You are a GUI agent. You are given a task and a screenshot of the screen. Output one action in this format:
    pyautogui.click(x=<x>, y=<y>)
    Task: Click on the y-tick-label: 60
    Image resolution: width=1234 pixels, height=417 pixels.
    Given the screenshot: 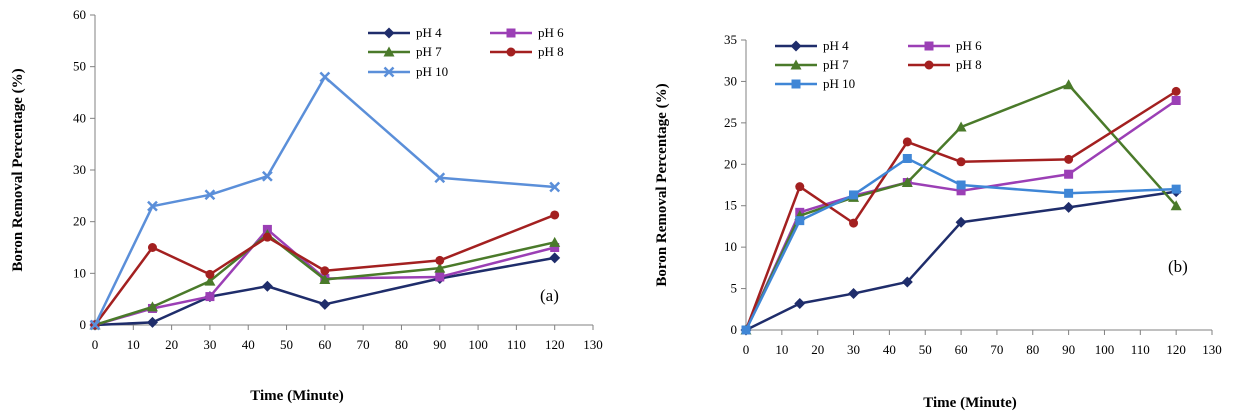 What is the action you would take?
    pyautogui.click(x=79, y=14)
    